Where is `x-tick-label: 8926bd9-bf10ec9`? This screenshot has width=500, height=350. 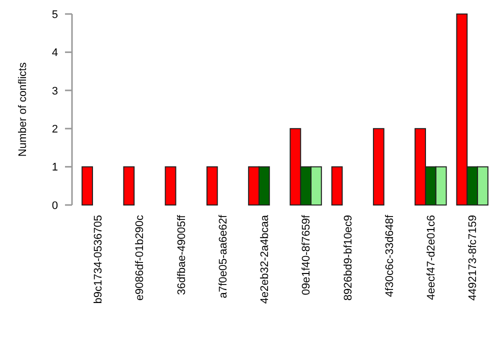 x-tick-label: 8926bd9-bf10ec9 is located at coordinates (348, 258).